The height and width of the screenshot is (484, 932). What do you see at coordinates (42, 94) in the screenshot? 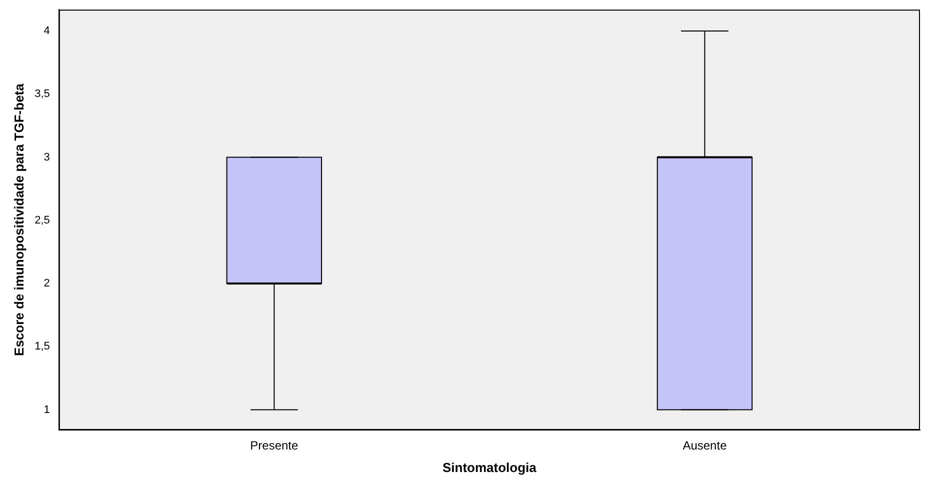
I see `y-tick-label: 3,5` at bounding box center [42, 94].